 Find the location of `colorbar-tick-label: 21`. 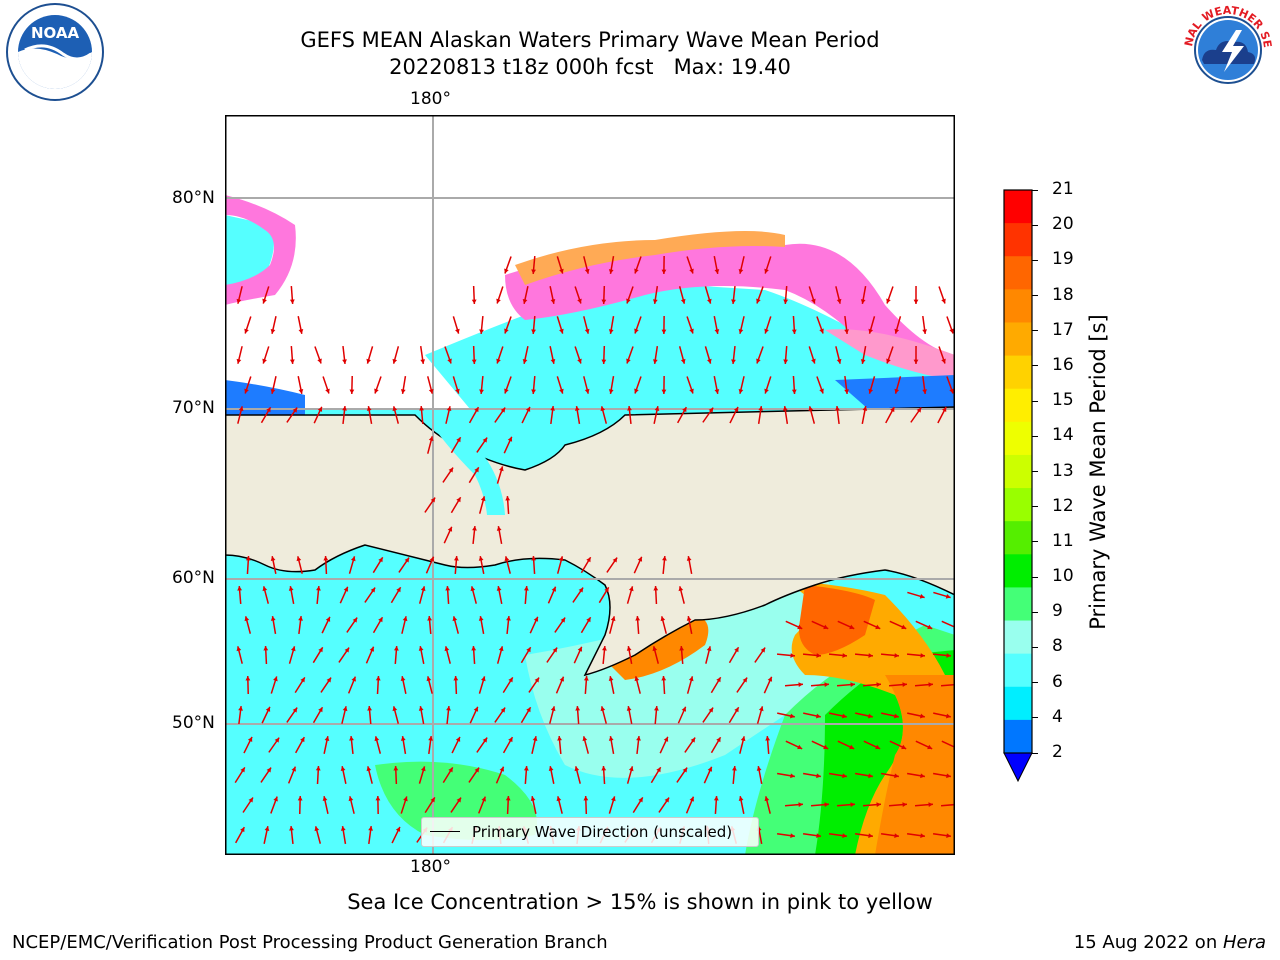

colorbar-tick-label: 21 is located at coordinates (1063, 189).